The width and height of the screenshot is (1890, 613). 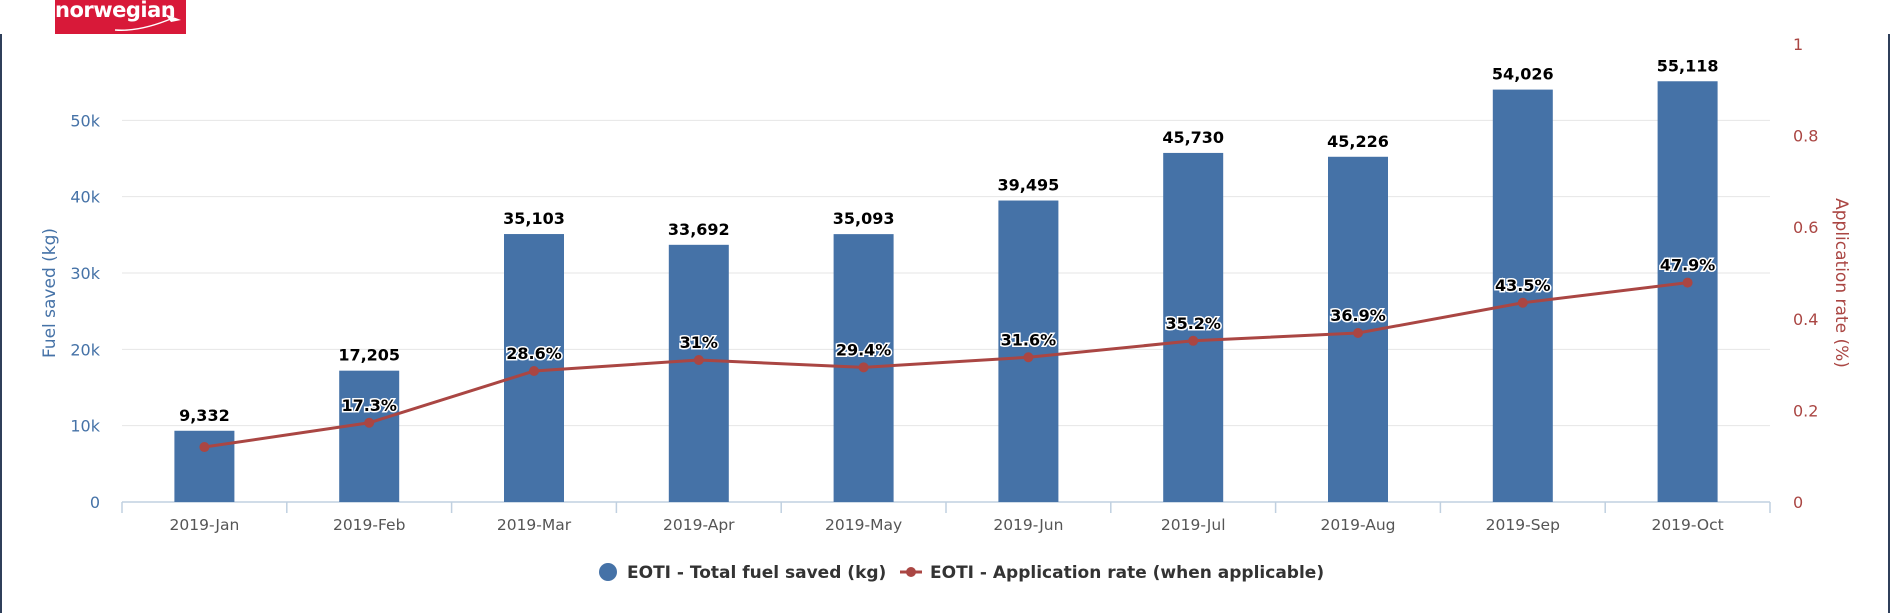 I want to click on x-tick-label: 2019-May, so click(x=863, y=525).